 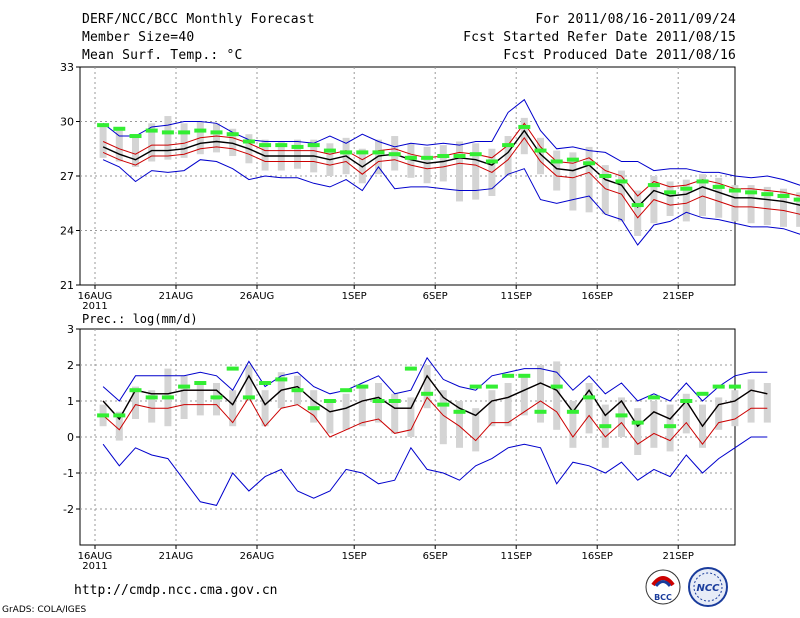 I want to click on temp-x-tick-label: 26AUG, so click(x=257, y=296).